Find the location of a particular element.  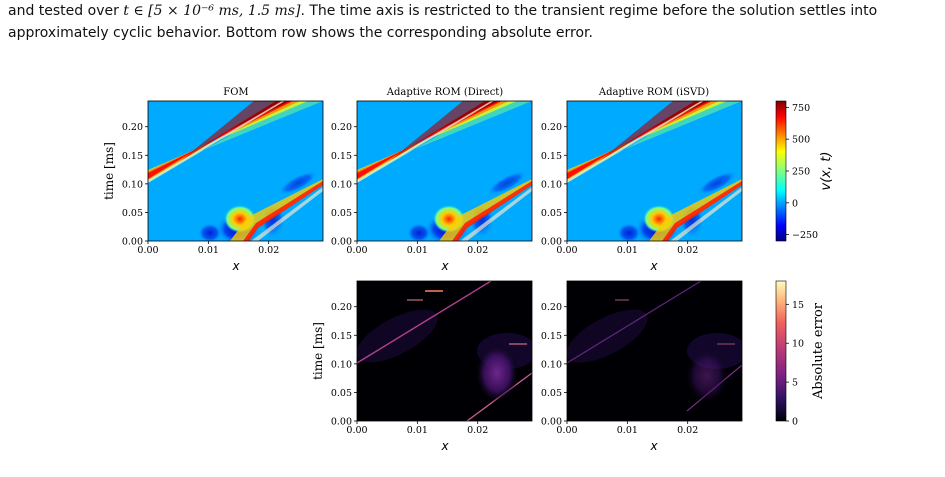

panel-isvd: Adaptive ROM (iSVD) x is located at coordinates (654, 180).